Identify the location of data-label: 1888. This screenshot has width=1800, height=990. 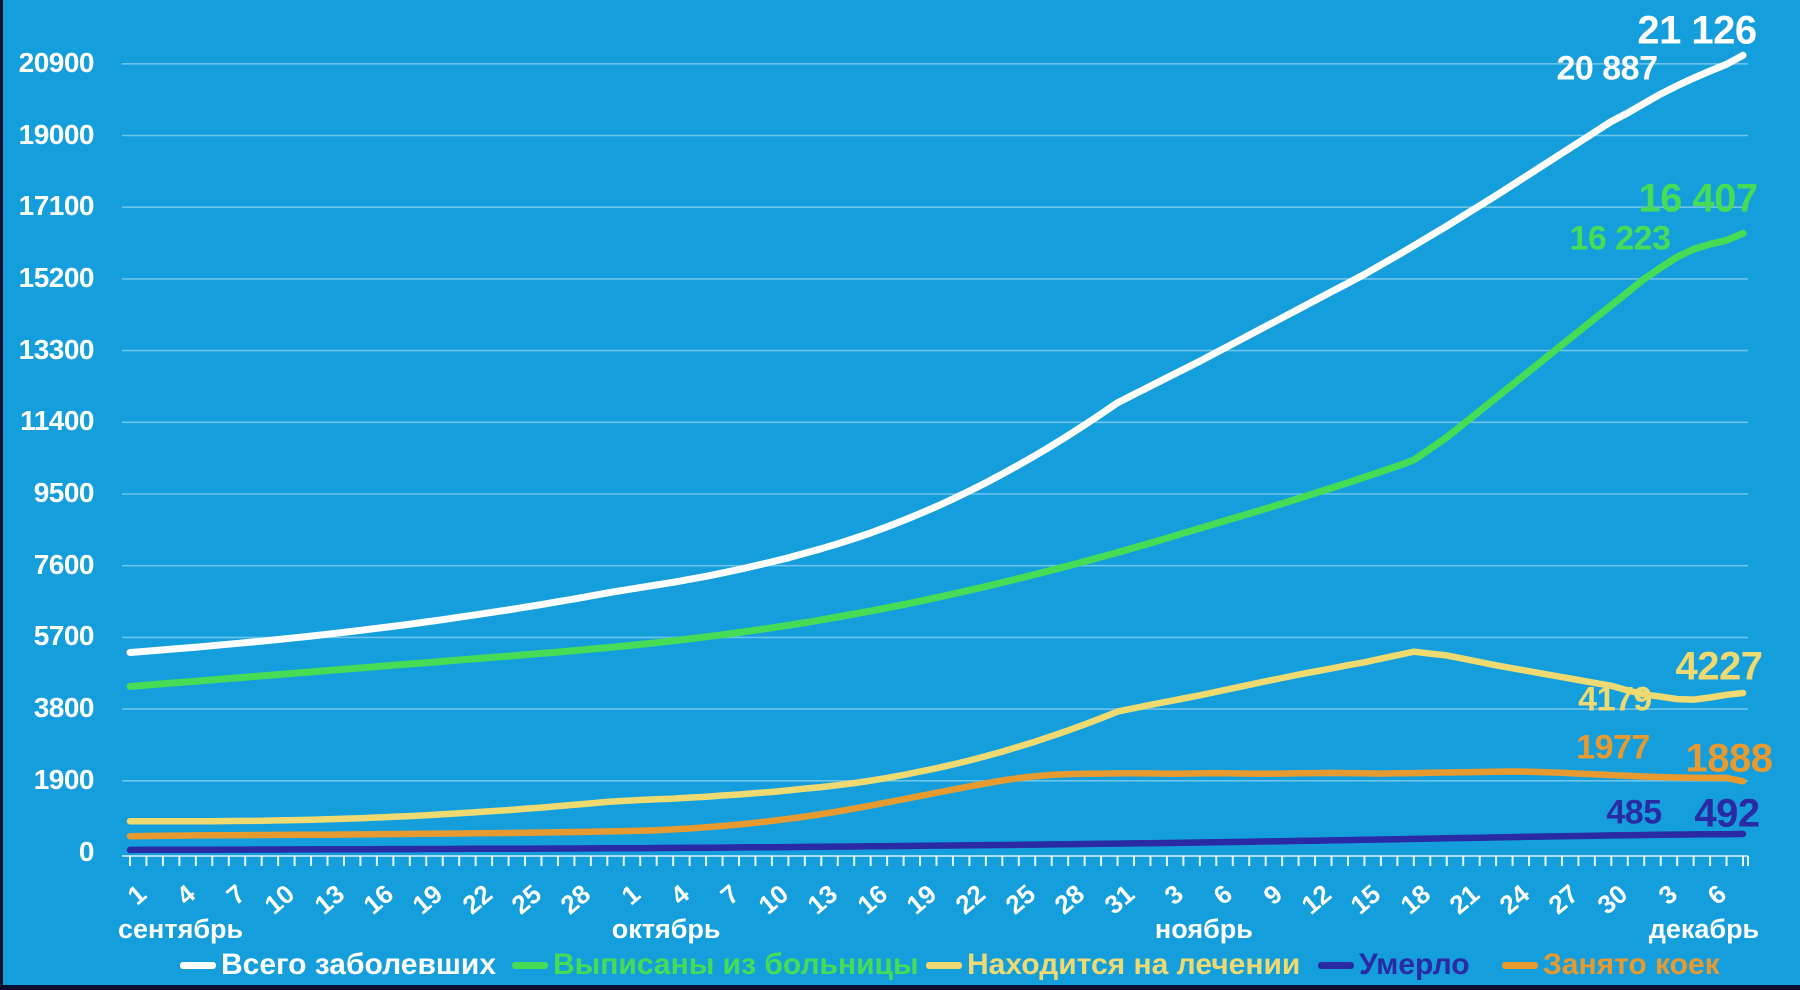
(1729, 758).